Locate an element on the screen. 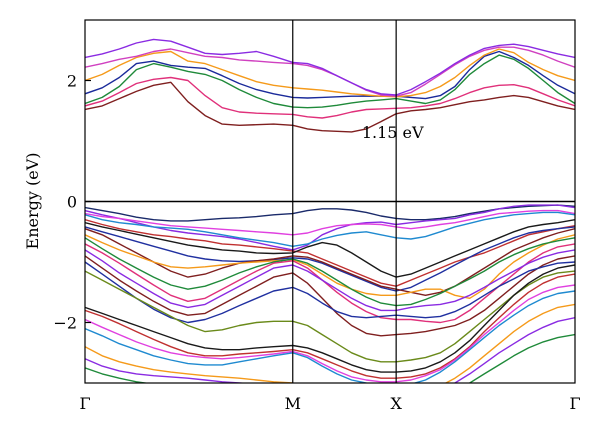  x-tick-label-3: Γ is located at coordinates (574, 403).